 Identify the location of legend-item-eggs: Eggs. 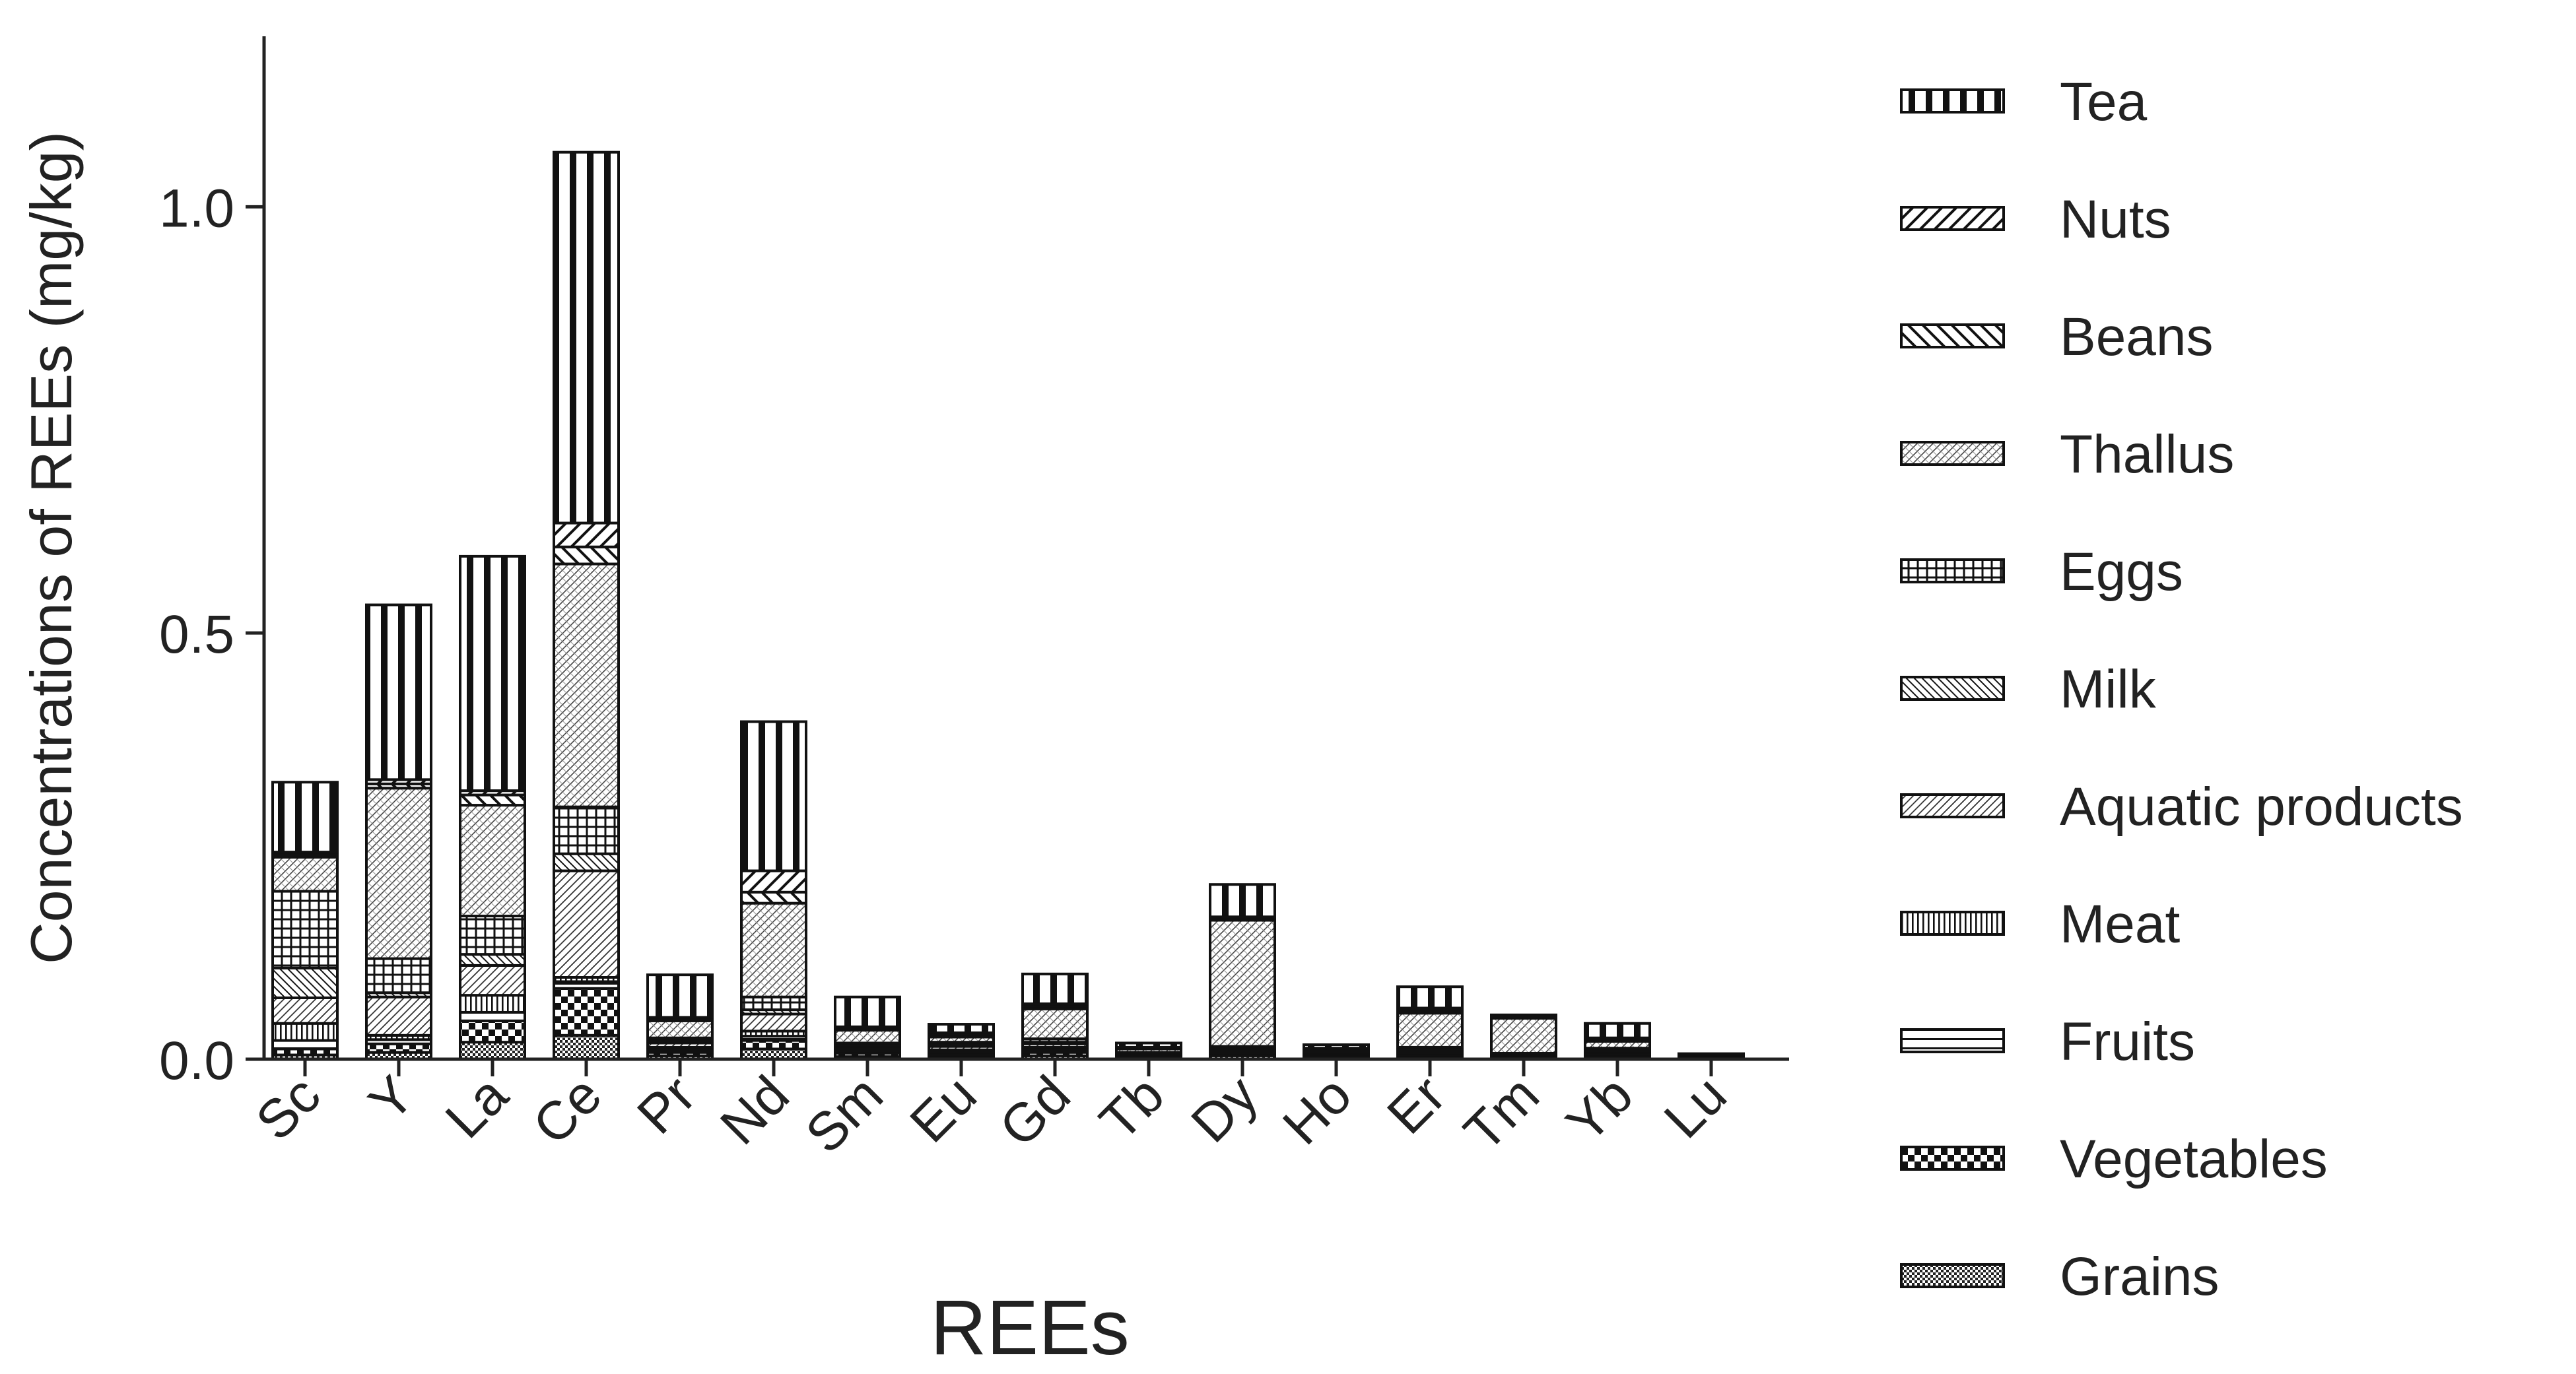
(2041, 572).